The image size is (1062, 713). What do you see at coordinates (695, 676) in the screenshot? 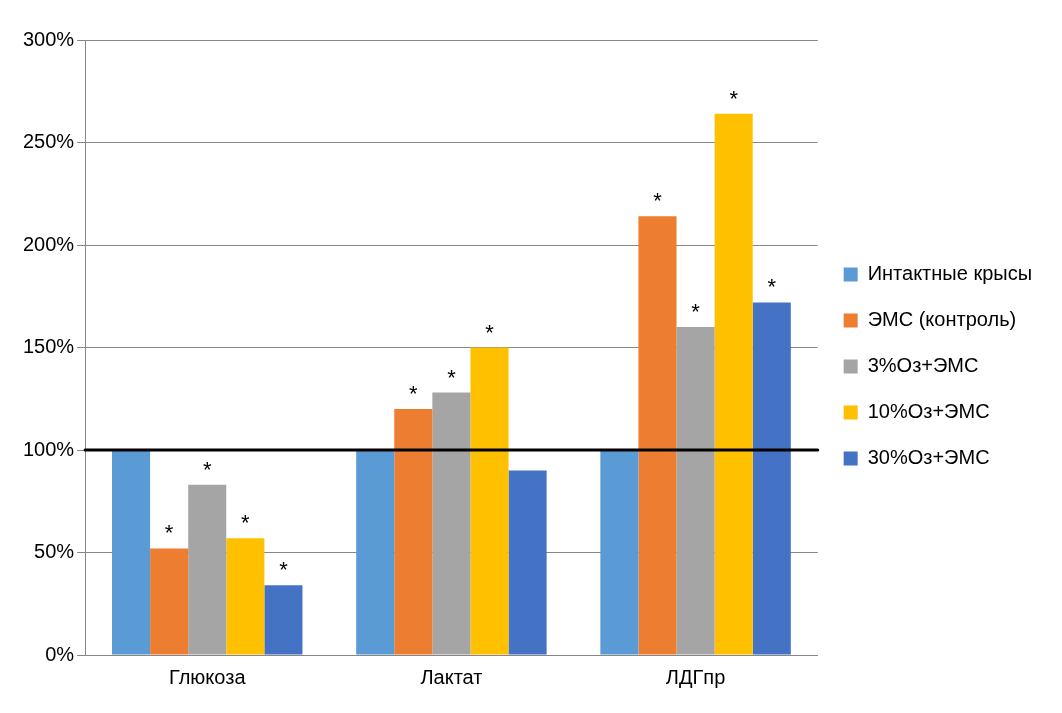
I see `x-tick-label: ЛДГпр` at bounding box center [695, 676].